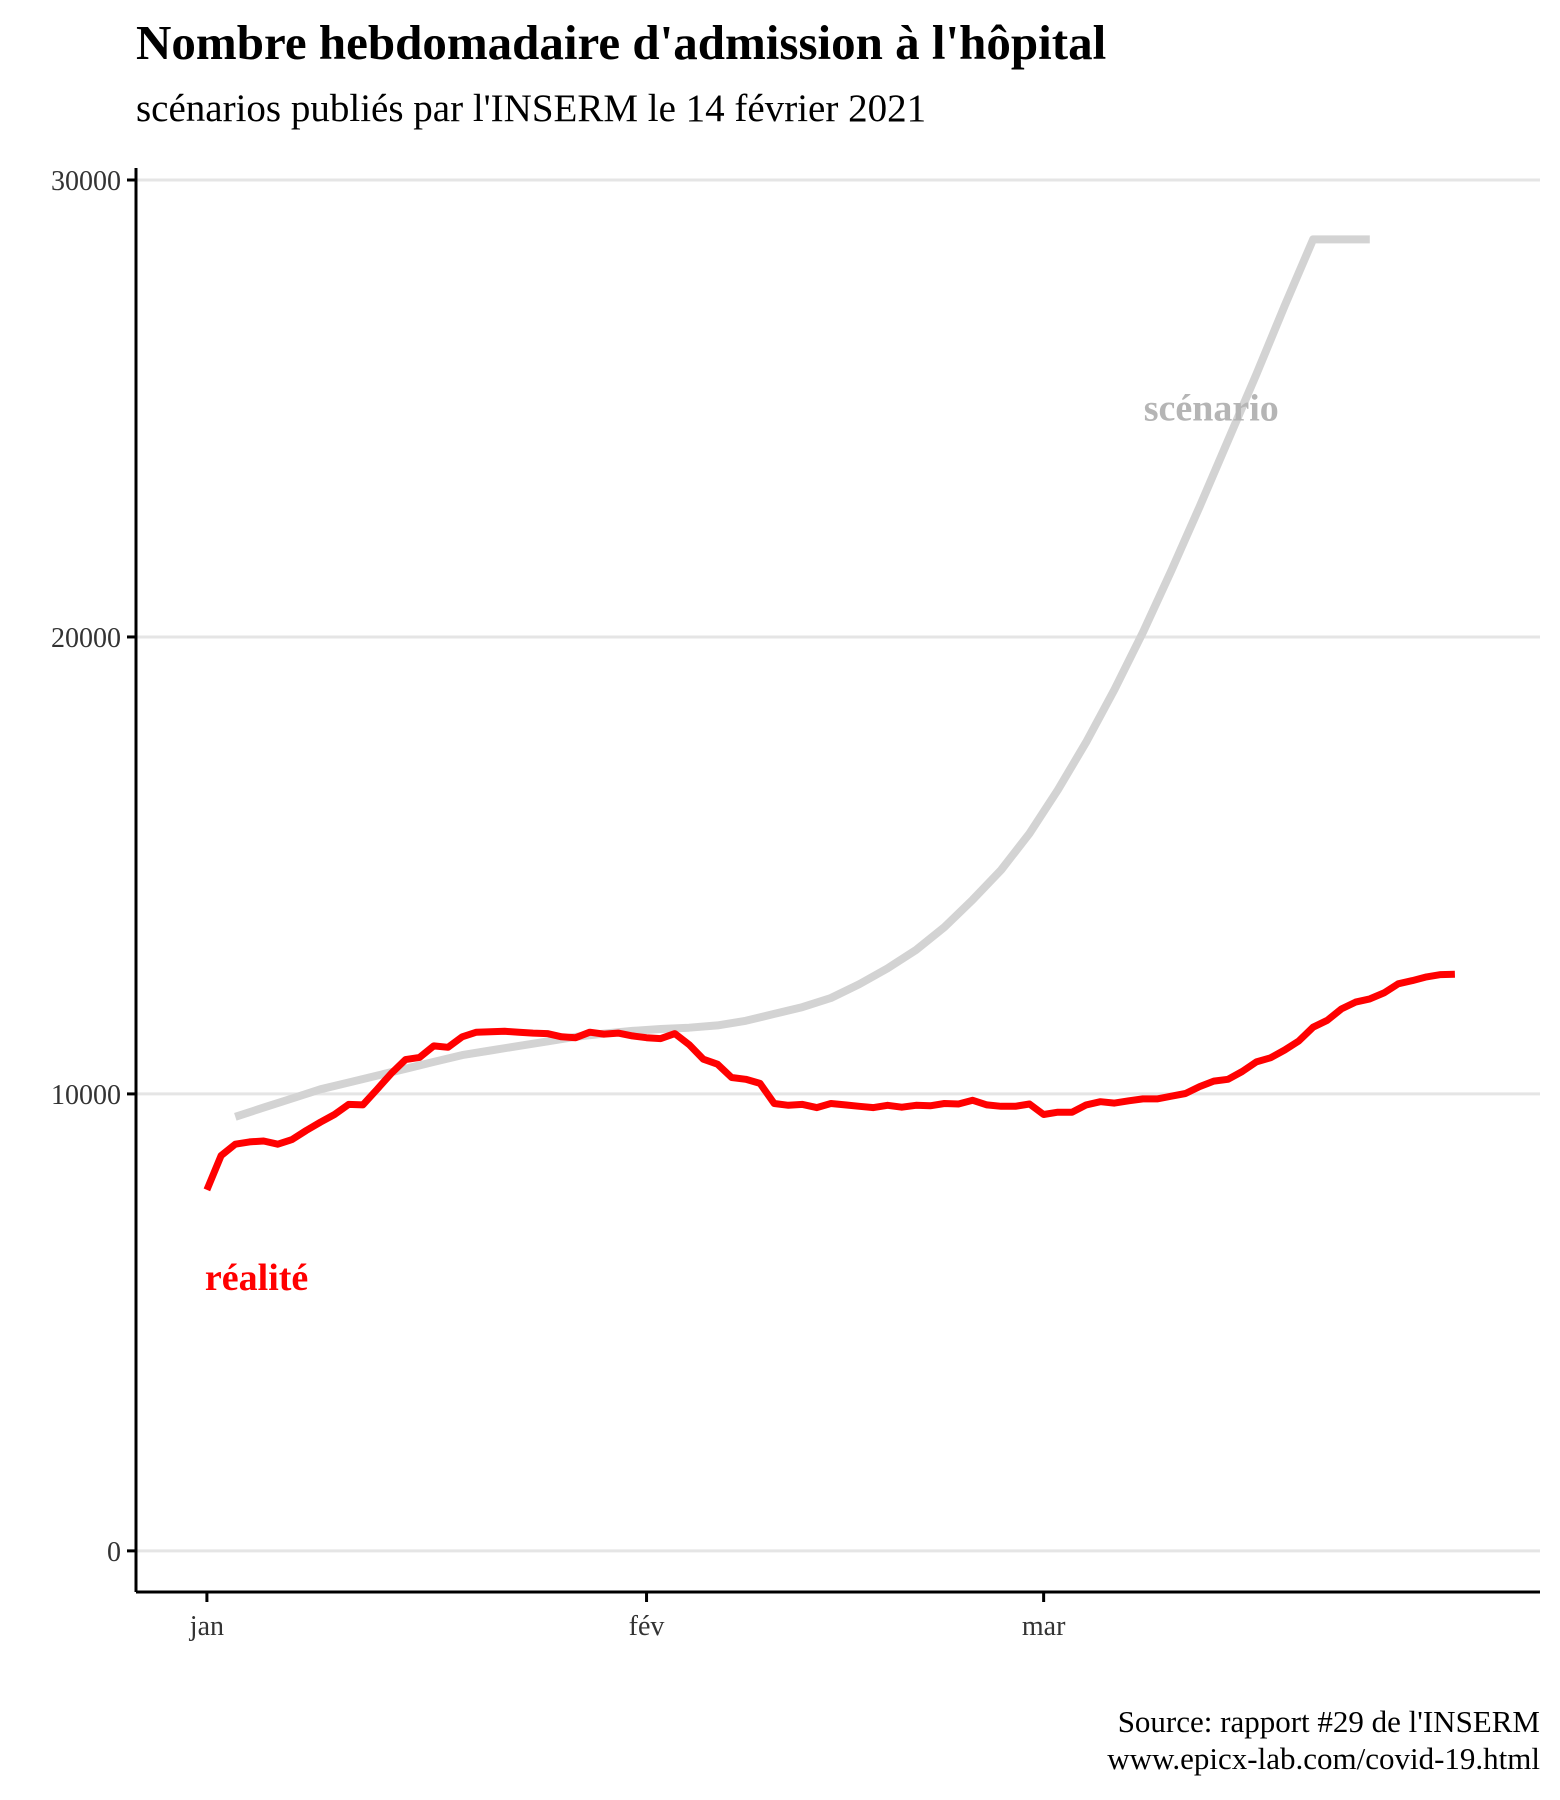  What do you see at coordinates (1323, 1758) in the screenshot?
I see `source-url: www.epicx-lab.com/covid-19.html` at bounding box center [1323, 1758].